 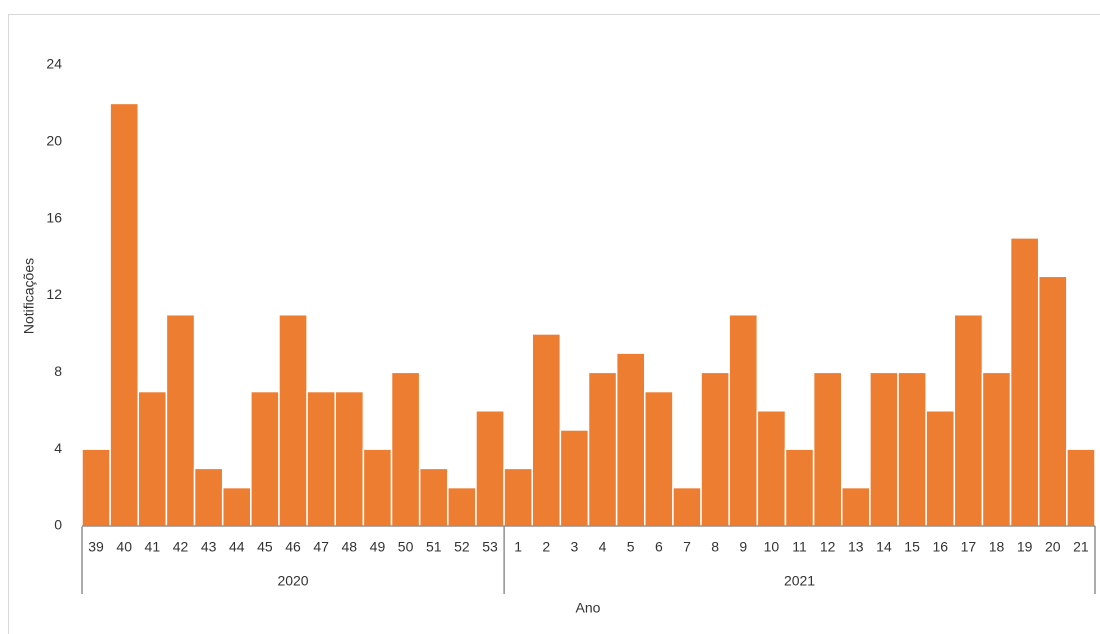 I want to click on x-tick-label: 2, so click(x=546, y=547).